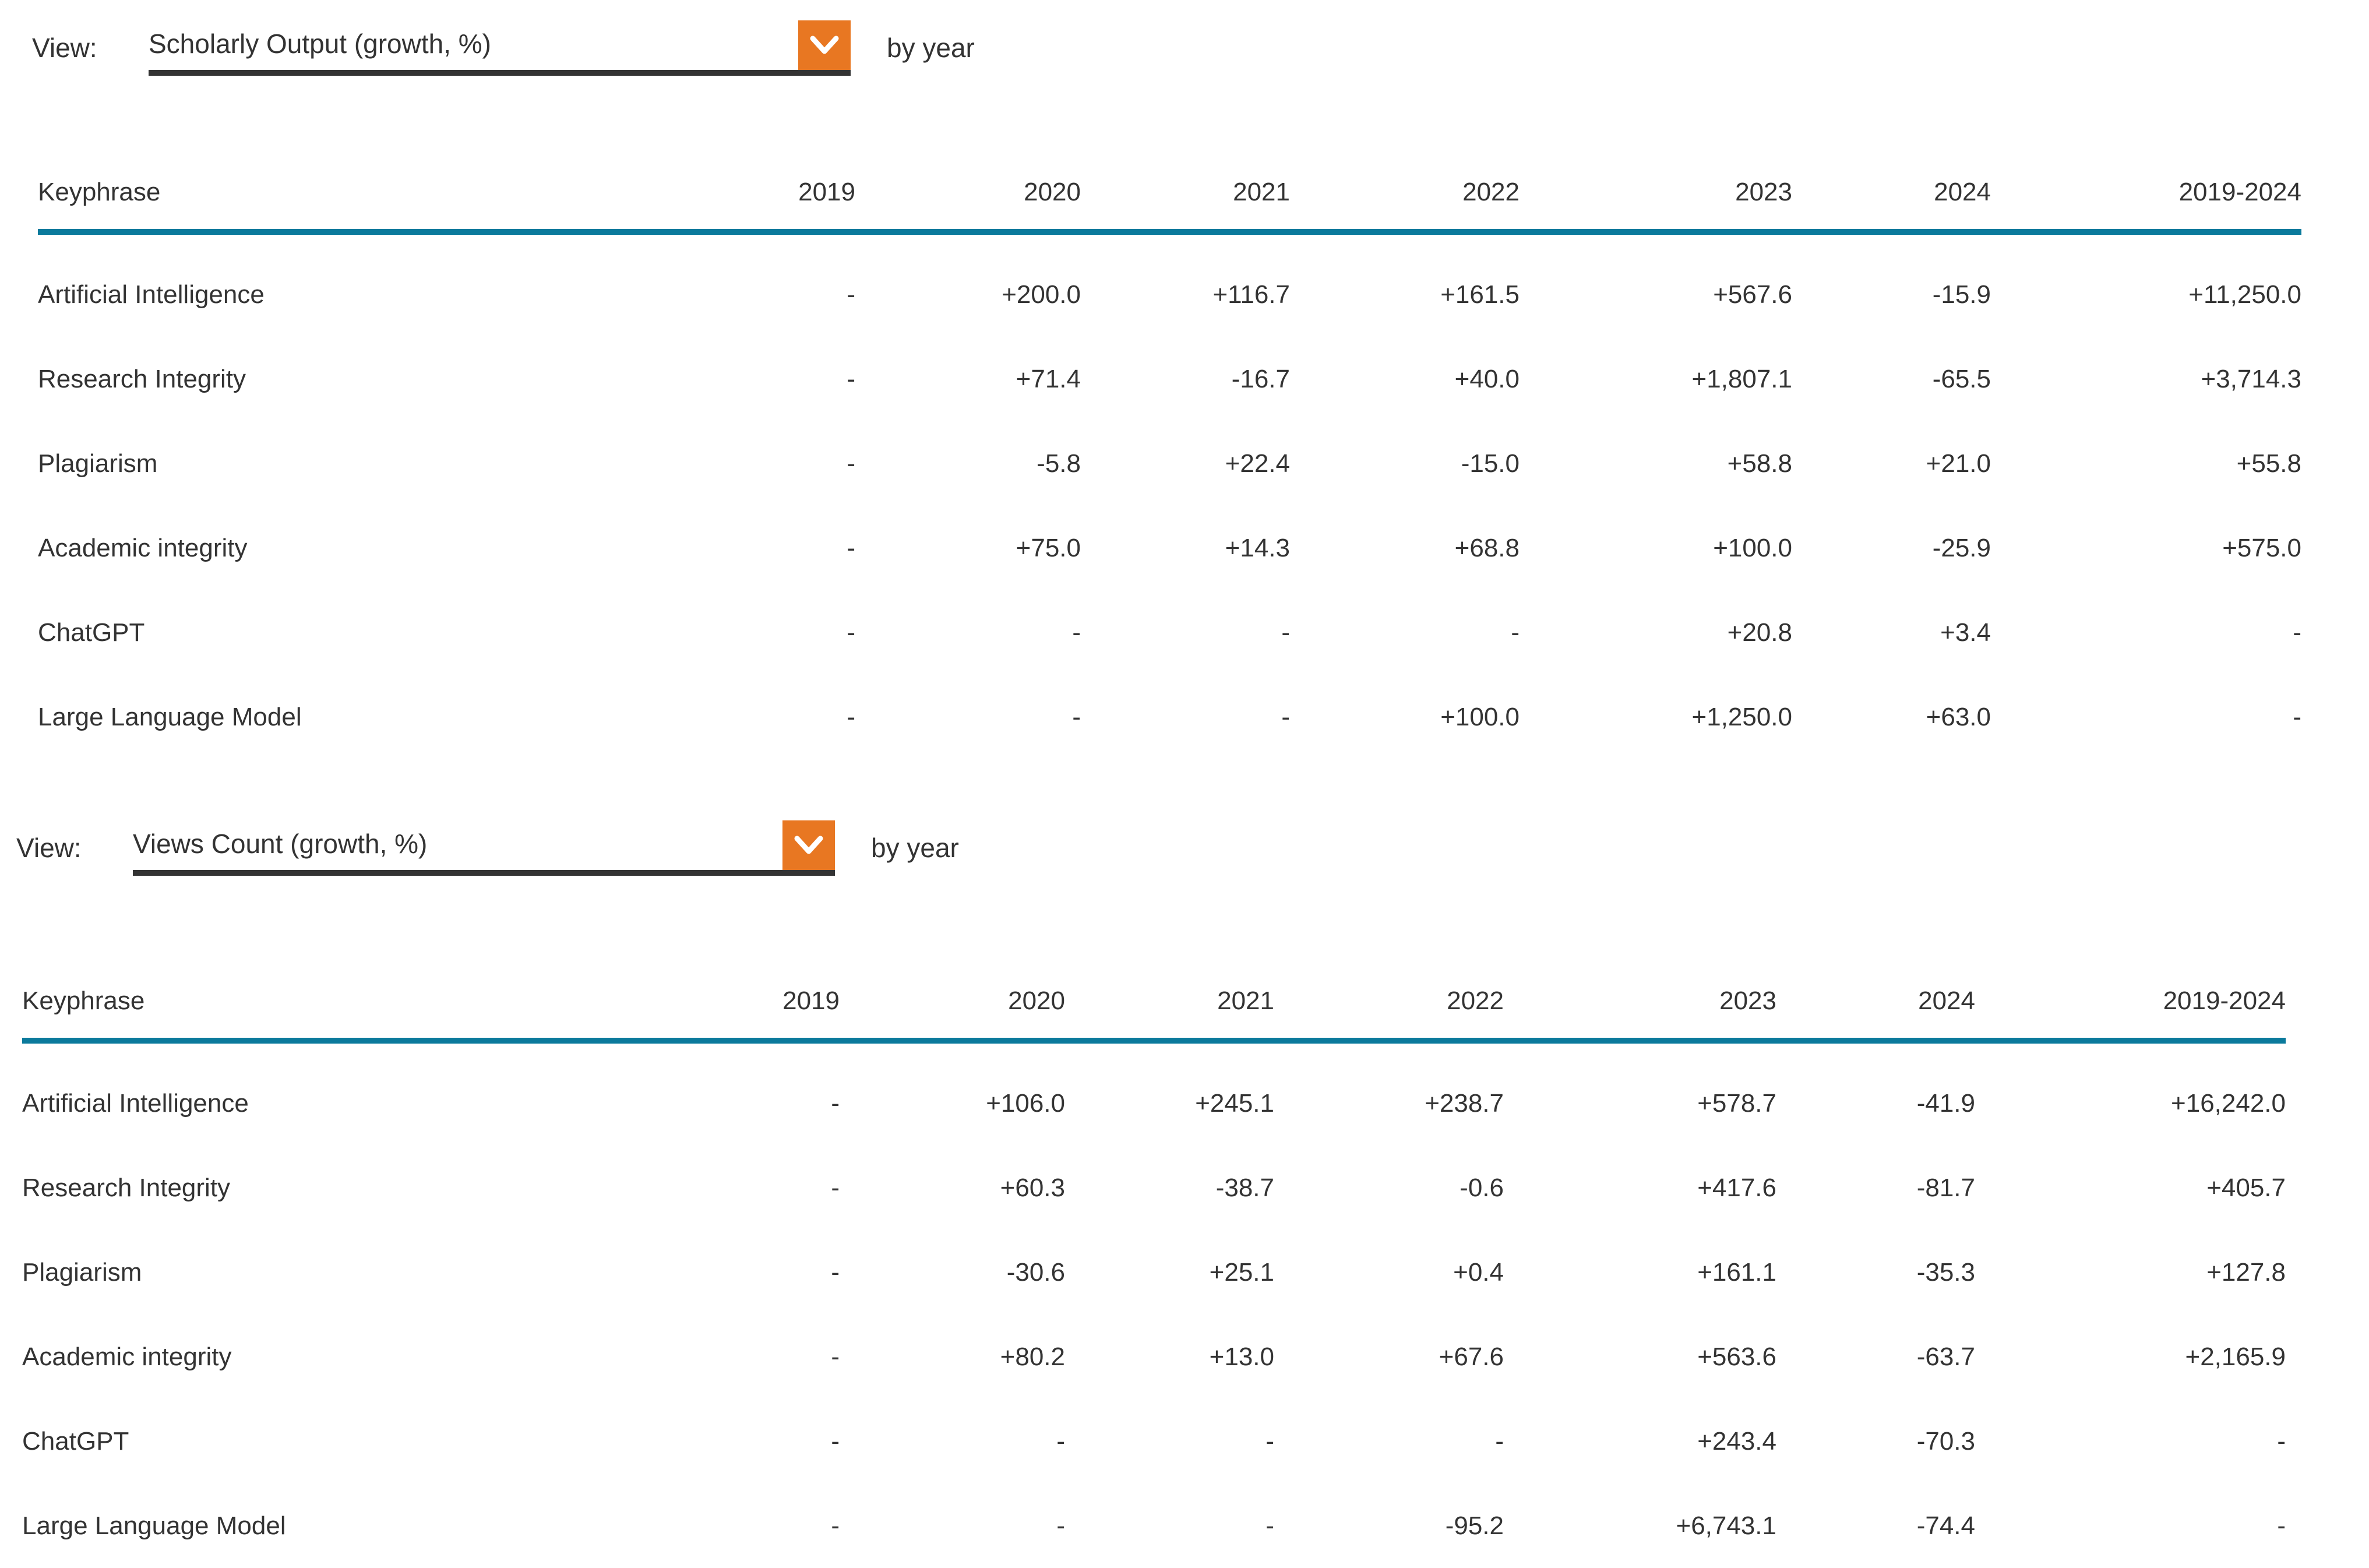 This screenshot has height=1568, width=2369. I want to click on value-cell: +100.0, so click(1480, 716).